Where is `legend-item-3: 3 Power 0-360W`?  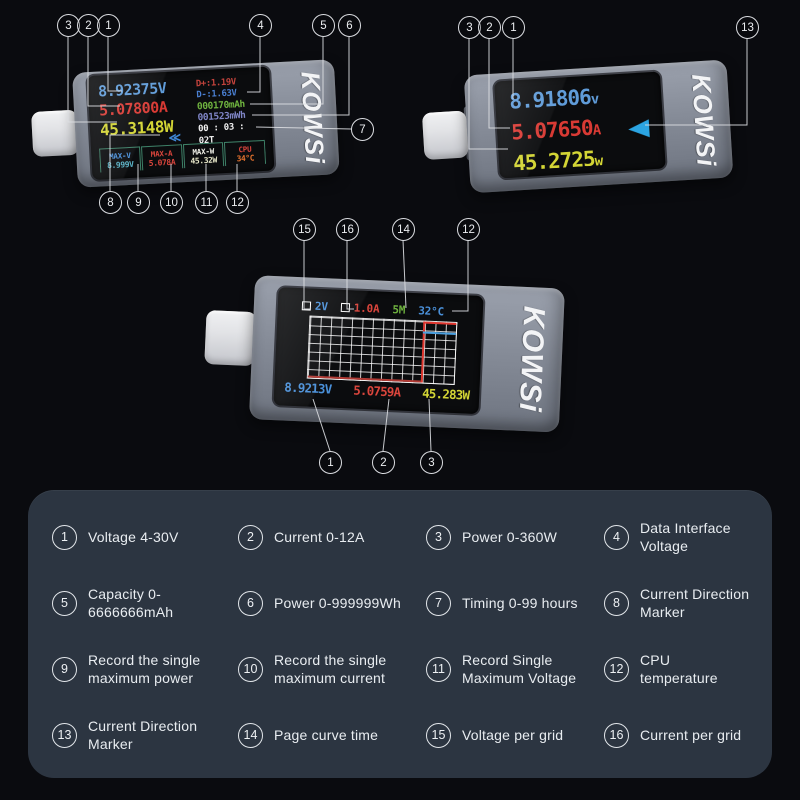
legend-item-3: 3 Power 0-360W is located at coordinates (515, 537).